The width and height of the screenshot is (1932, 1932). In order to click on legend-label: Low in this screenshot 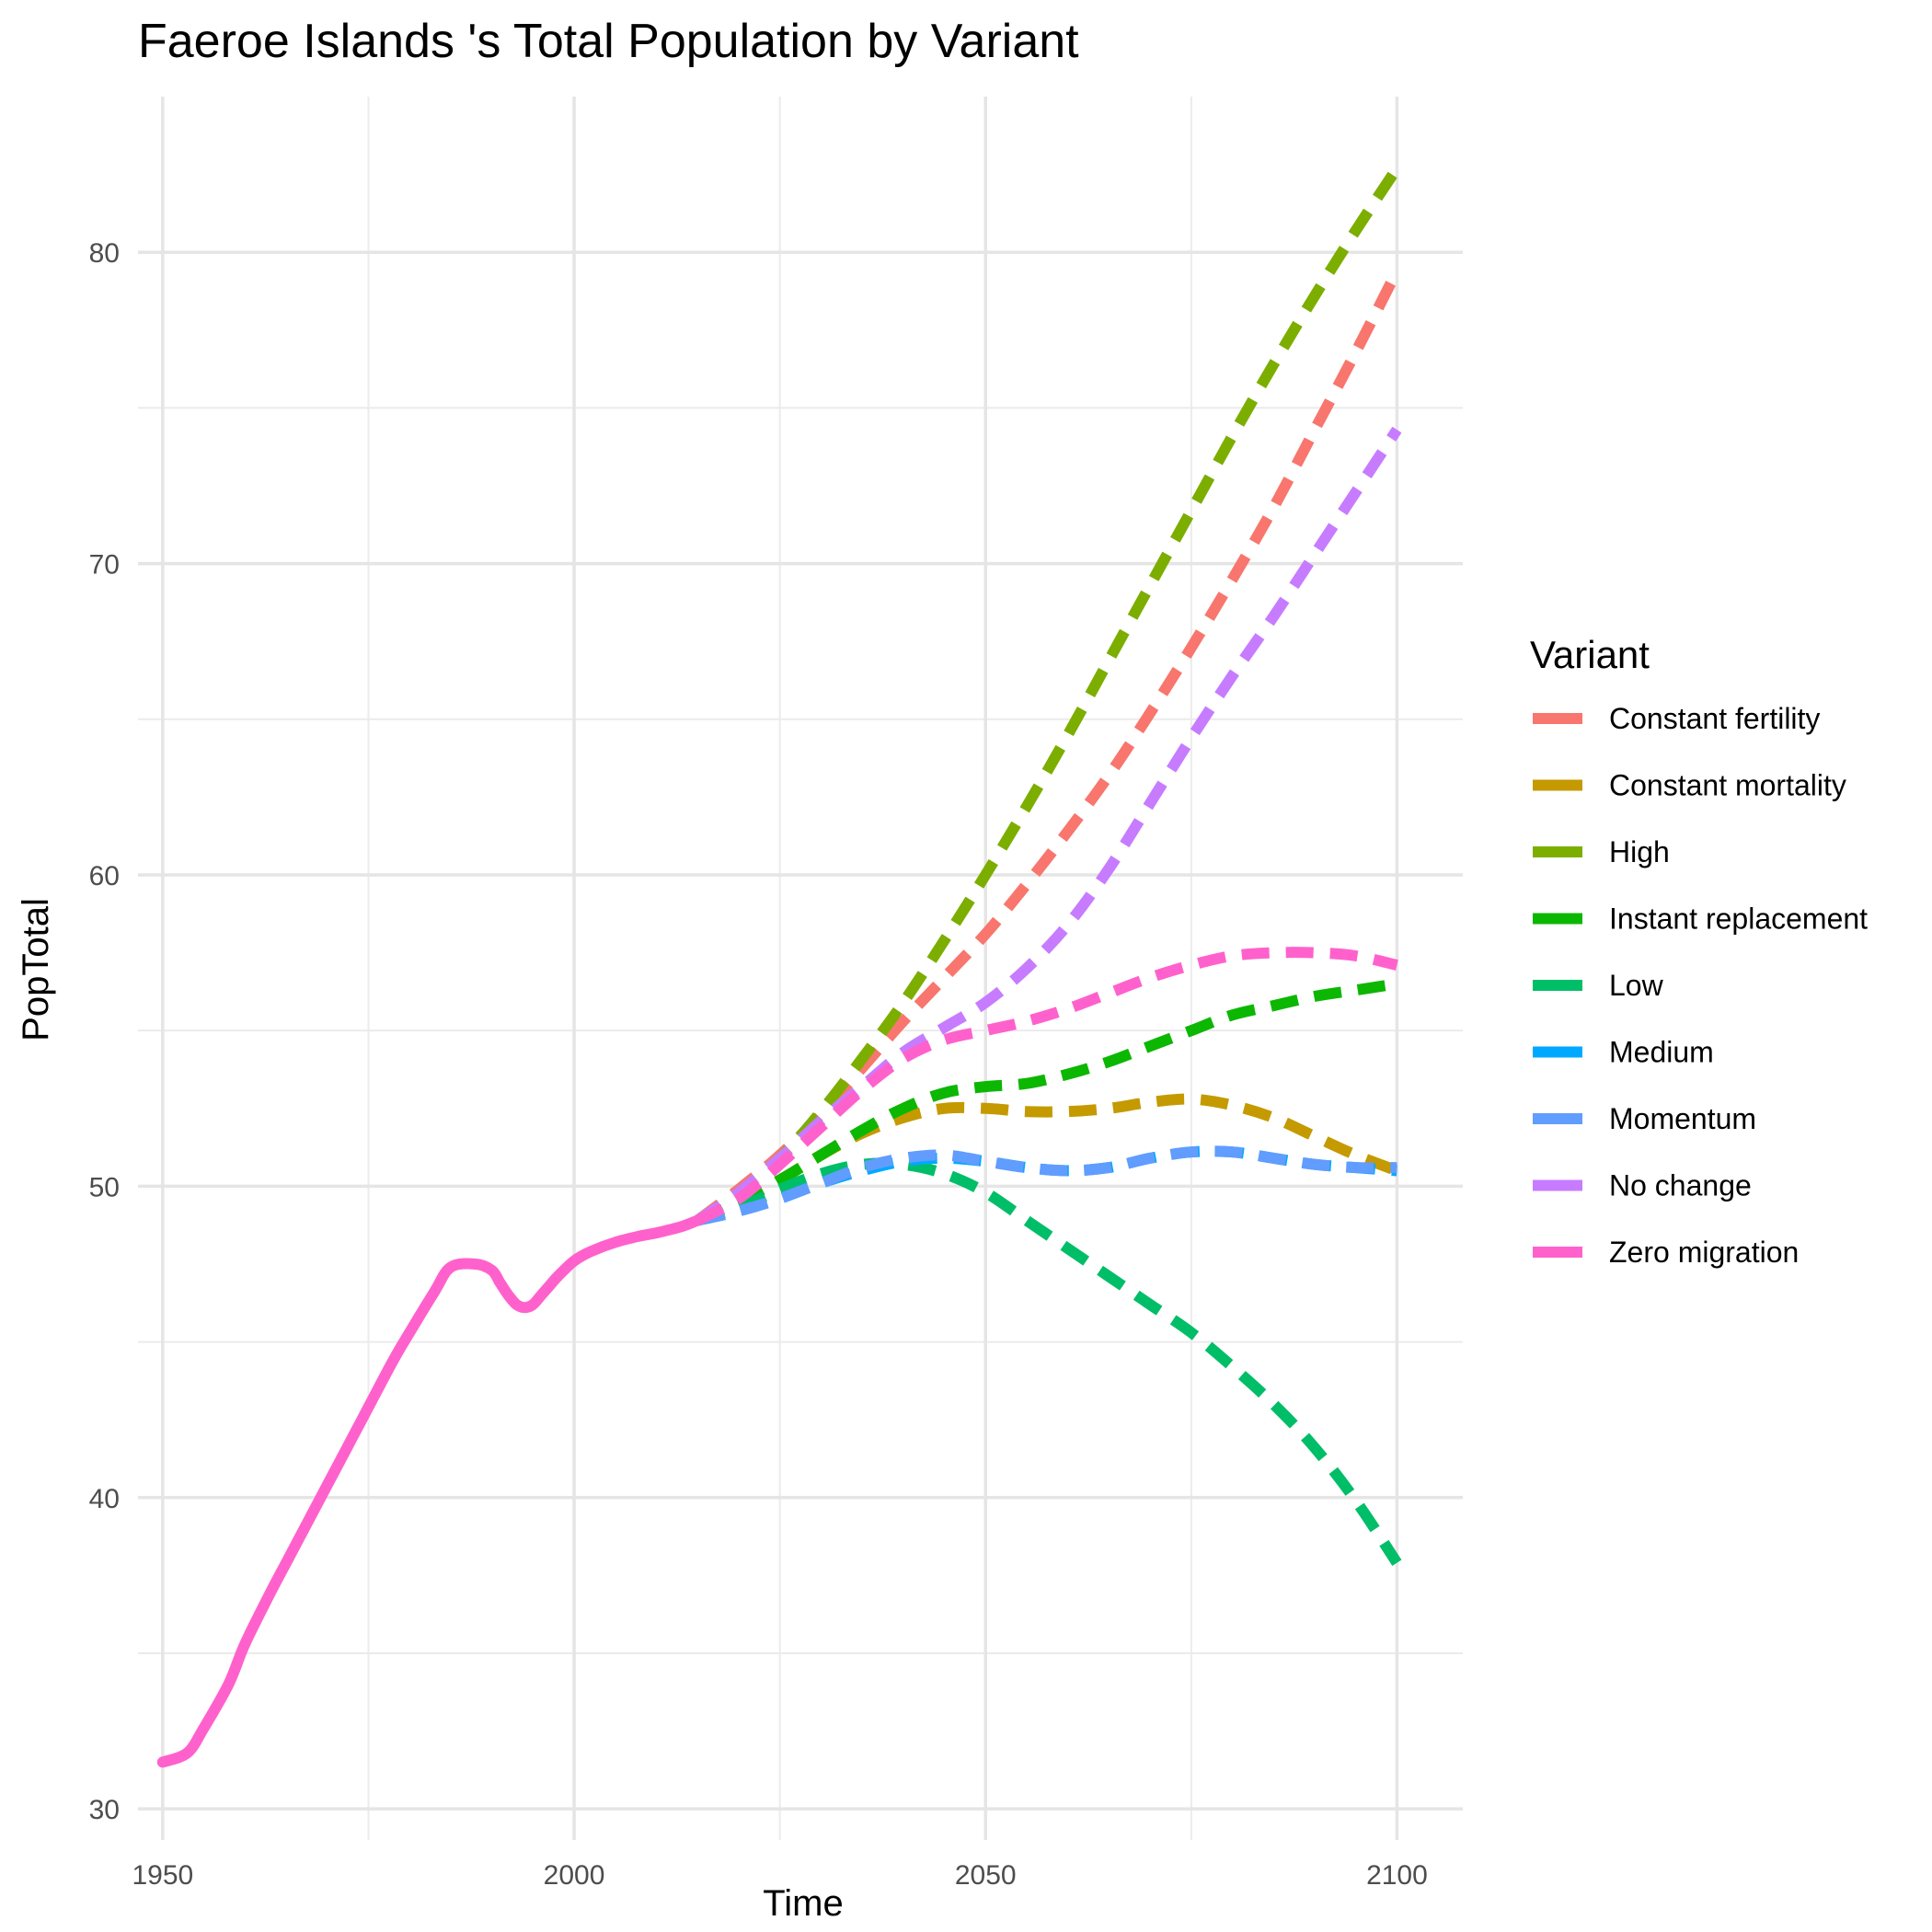, I will do `click(1636, 985)`.